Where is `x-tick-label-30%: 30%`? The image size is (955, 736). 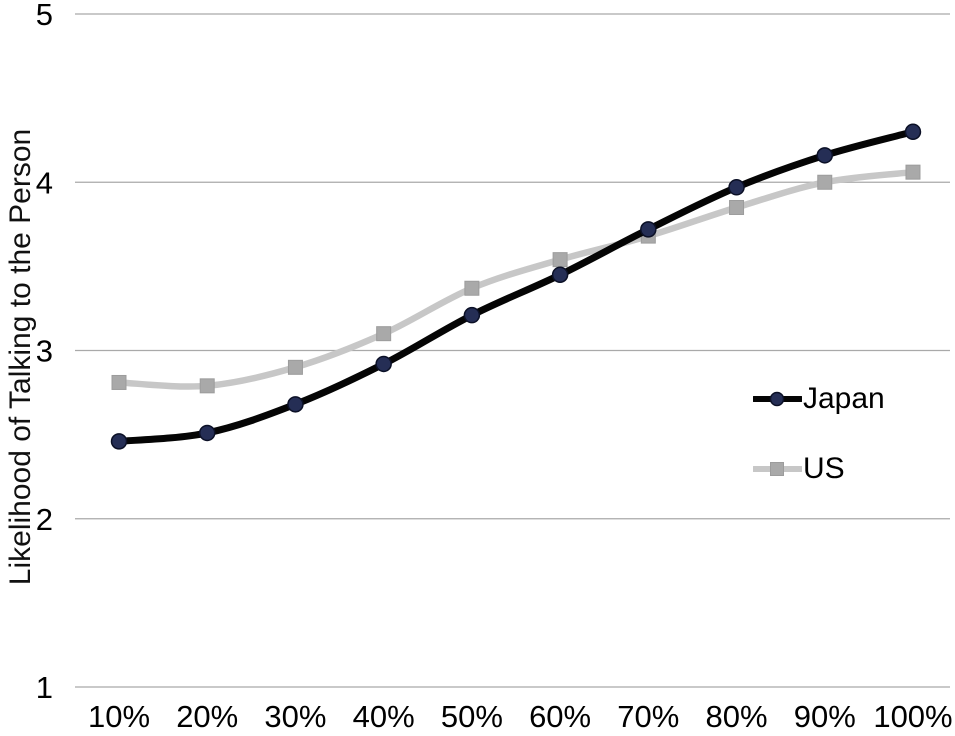 x-tick-label-30%: 30% is located at coordinates (295, 716).